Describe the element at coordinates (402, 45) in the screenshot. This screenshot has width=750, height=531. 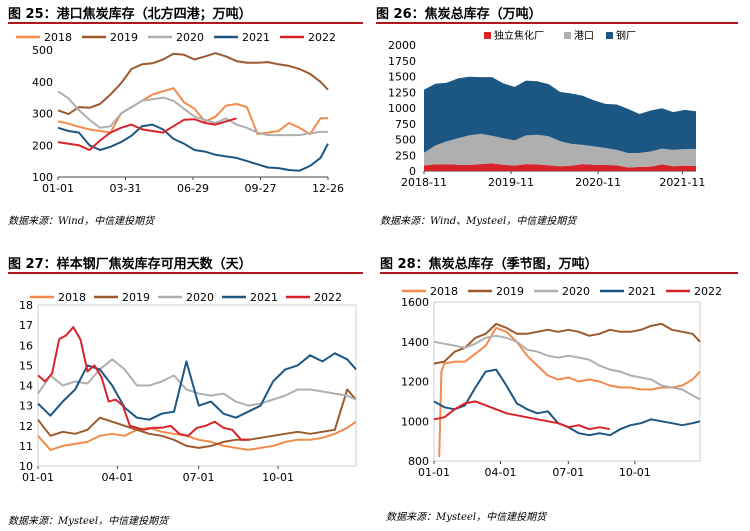
I see `y-tick-label: 2000` at that location.